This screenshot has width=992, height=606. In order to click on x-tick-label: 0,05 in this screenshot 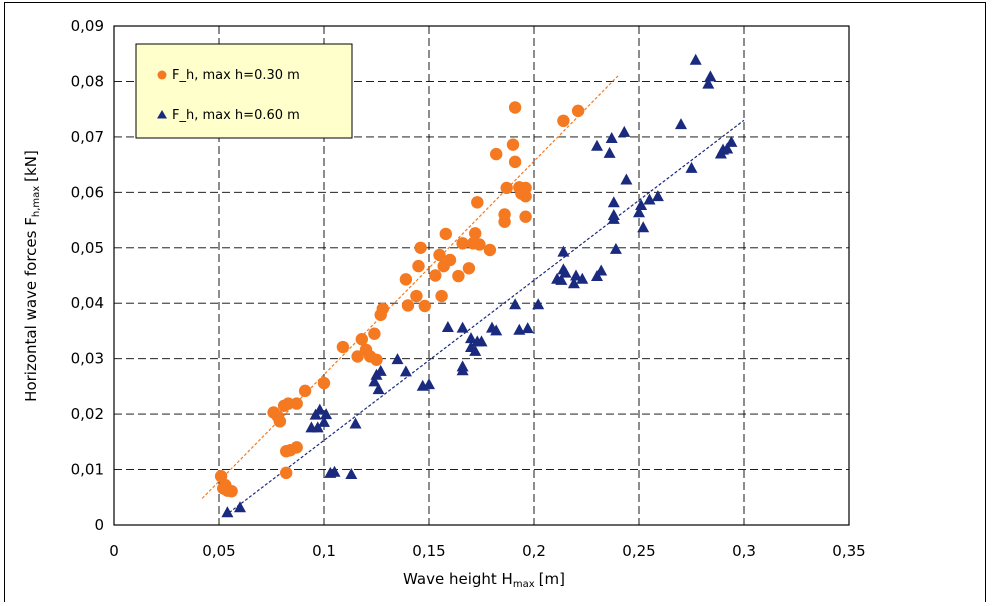, I will do `click(218, 551)`.